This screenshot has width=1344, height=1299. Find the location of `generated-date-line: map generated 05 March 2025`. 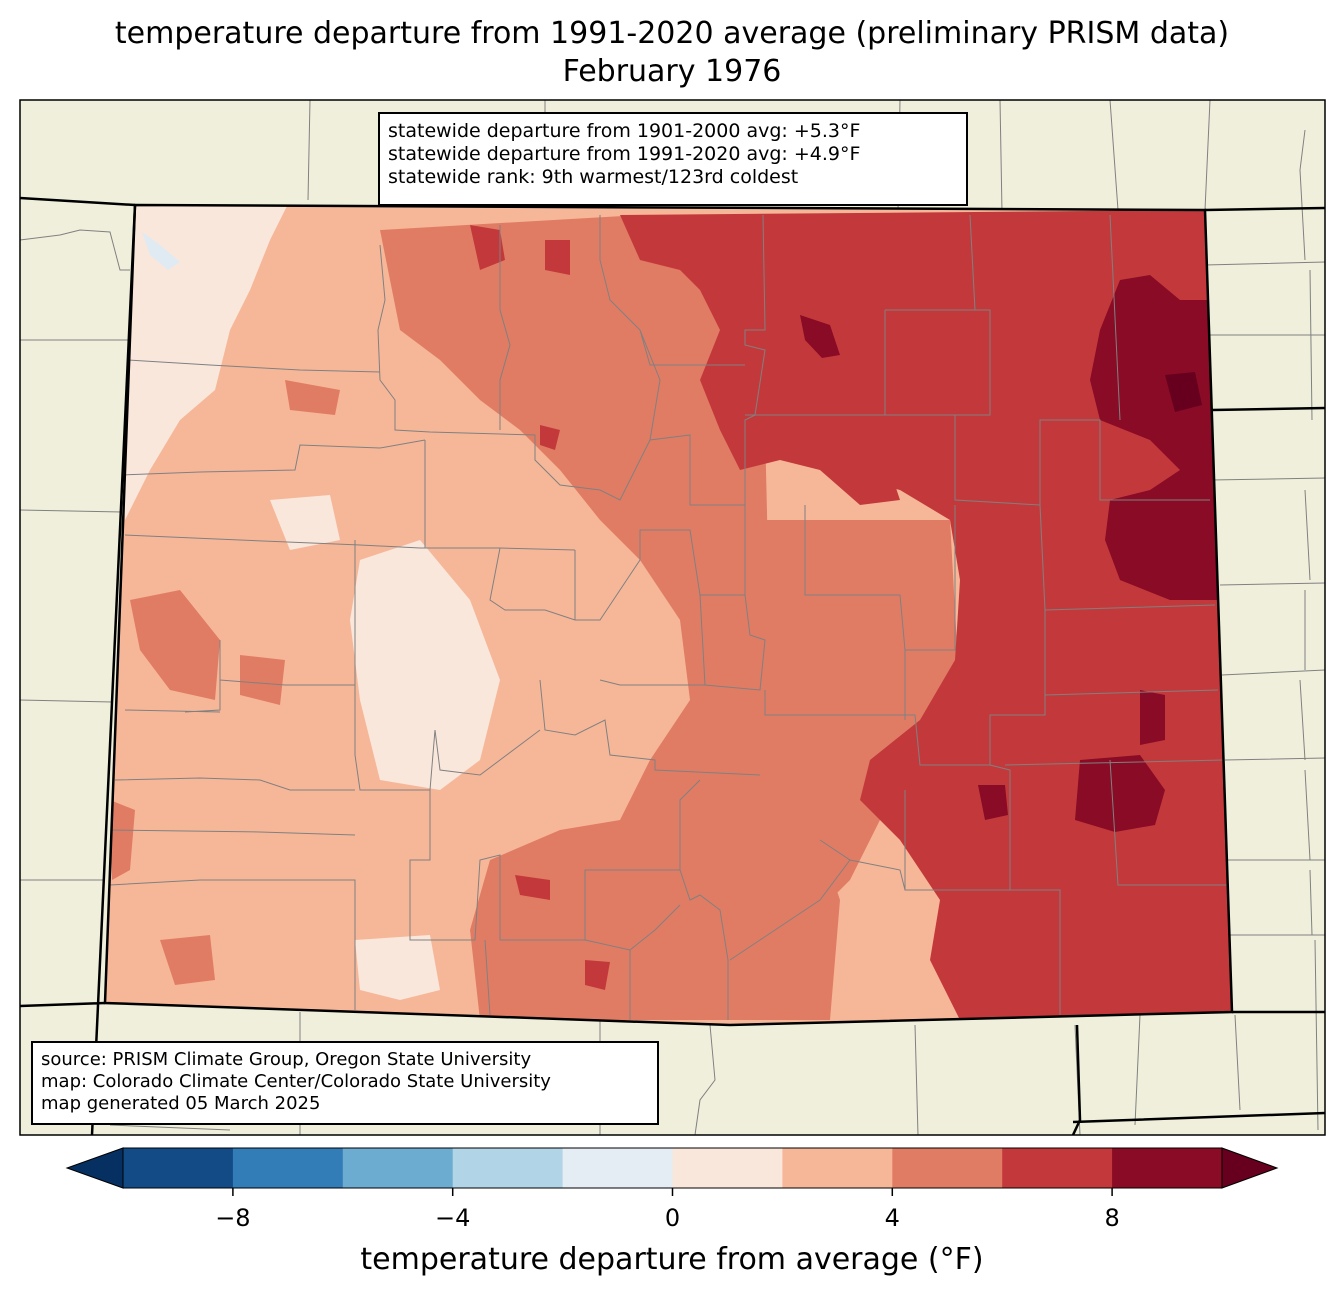

generated-date-line: map generated 05 March 2025 is located at coordinates (181, 1103).